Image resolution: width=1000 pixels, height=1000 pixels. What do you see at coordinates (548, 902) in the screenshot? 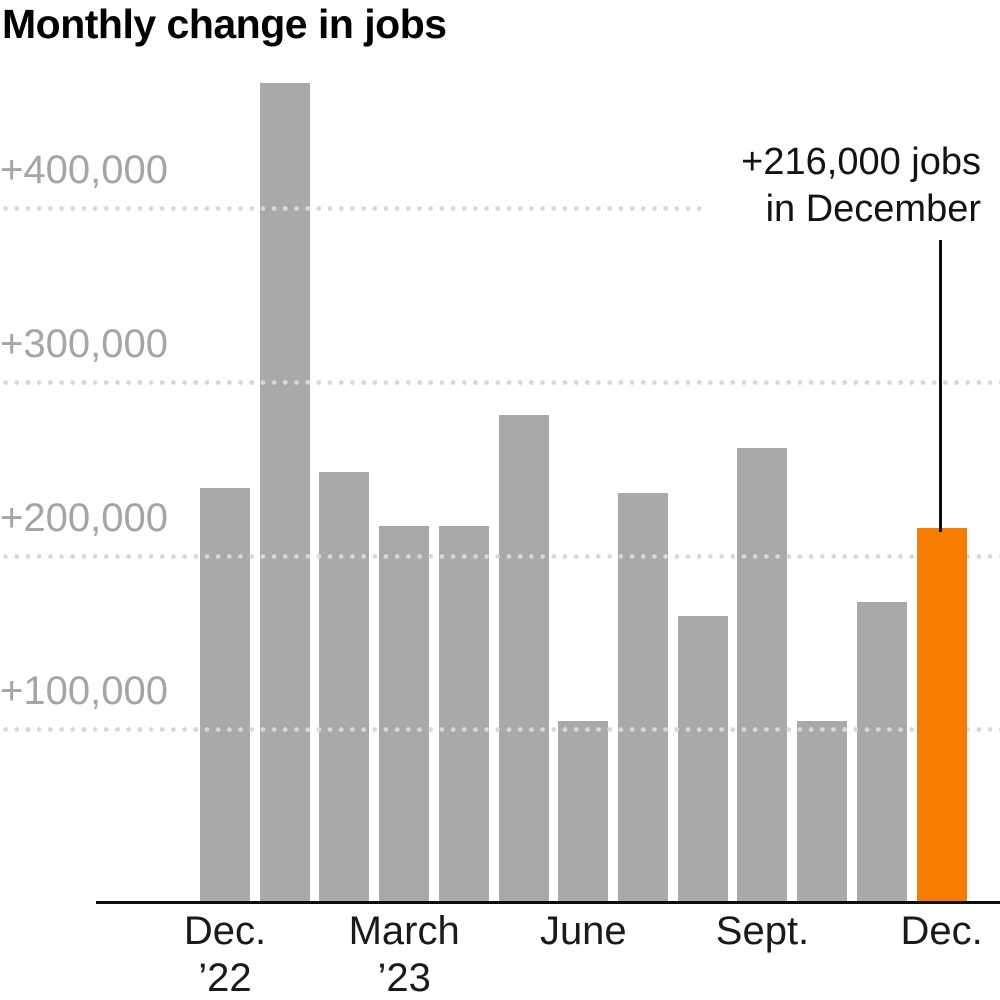
I see `x-axis-baseline` at bounding box center [548, 902].